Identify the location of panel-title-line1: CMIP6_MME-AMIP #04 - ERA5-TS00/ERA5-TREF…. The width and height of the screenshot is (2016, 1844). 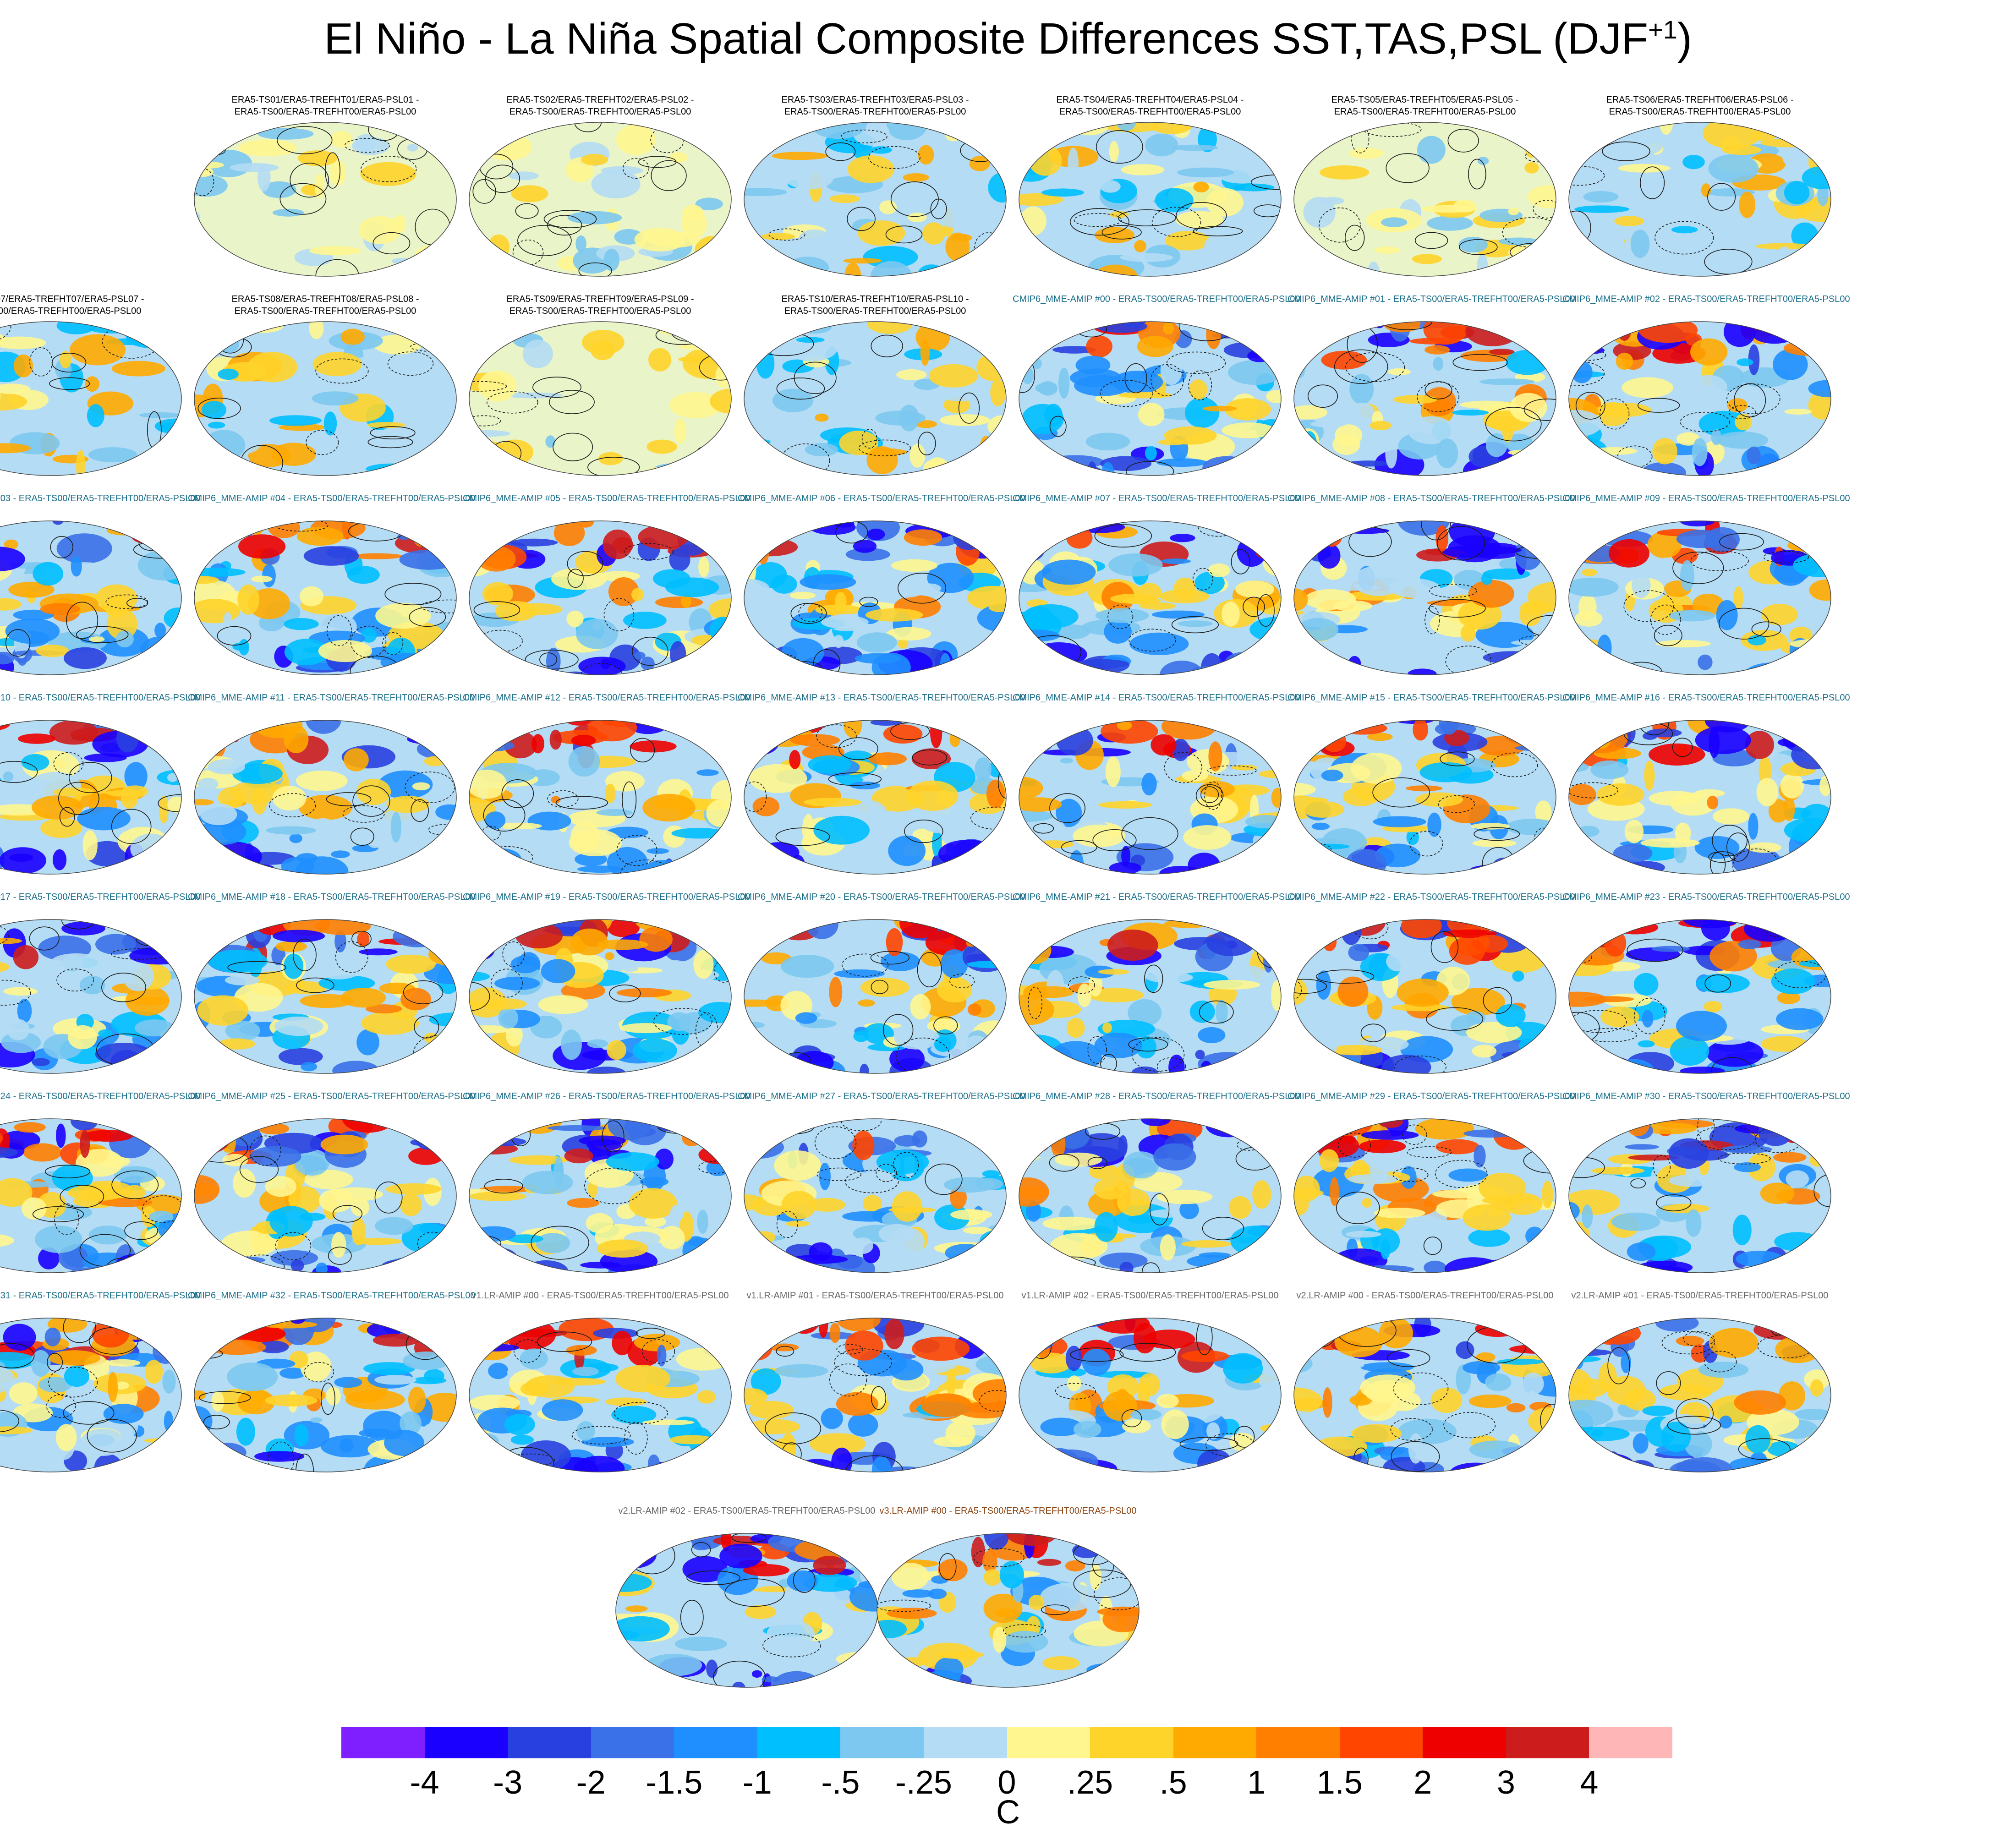
(332, 498).